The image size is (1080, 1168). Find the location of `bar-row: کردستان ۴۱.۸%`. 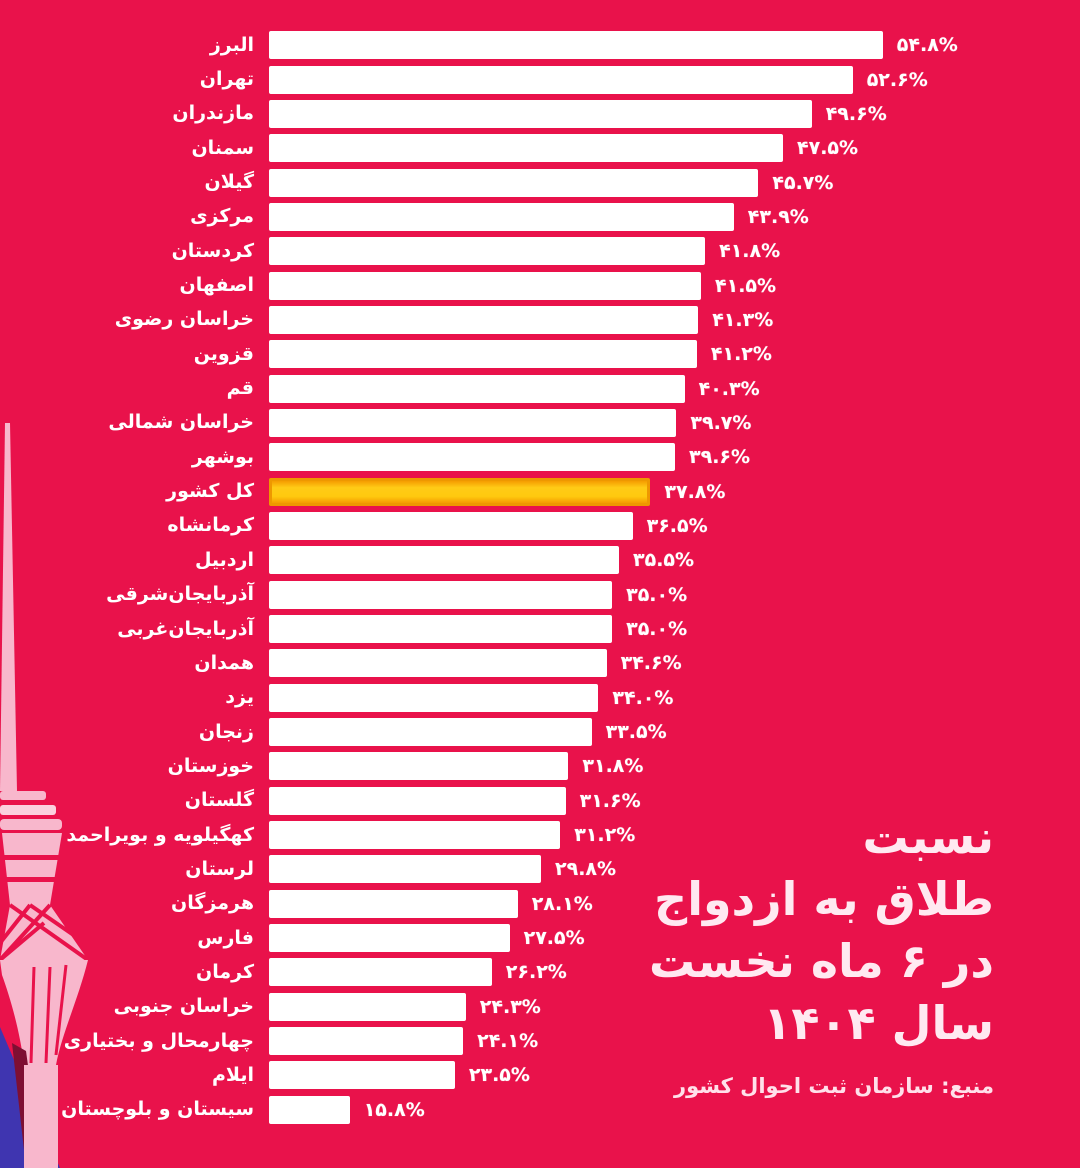

bar-row: کردستان ۴۱.۸% is located at coordinates (540, 251).